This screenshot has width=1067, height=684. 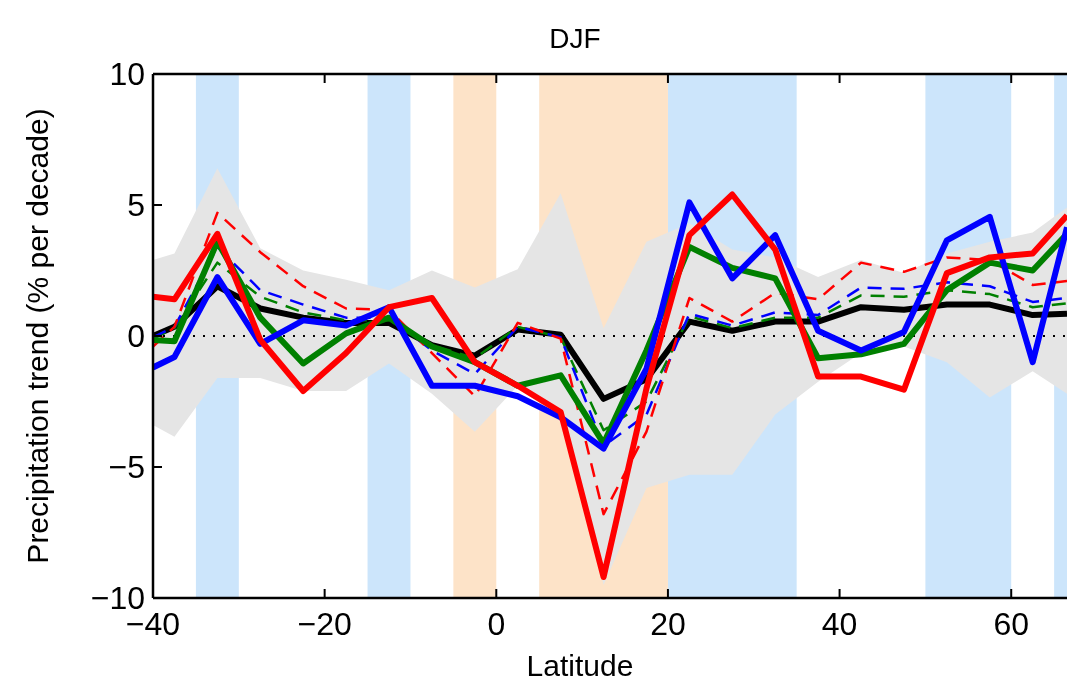 What do you see at coordinates (575, 38) in the screenshot?
I see `chart-title: DJF` at bounding box center [575, 38].